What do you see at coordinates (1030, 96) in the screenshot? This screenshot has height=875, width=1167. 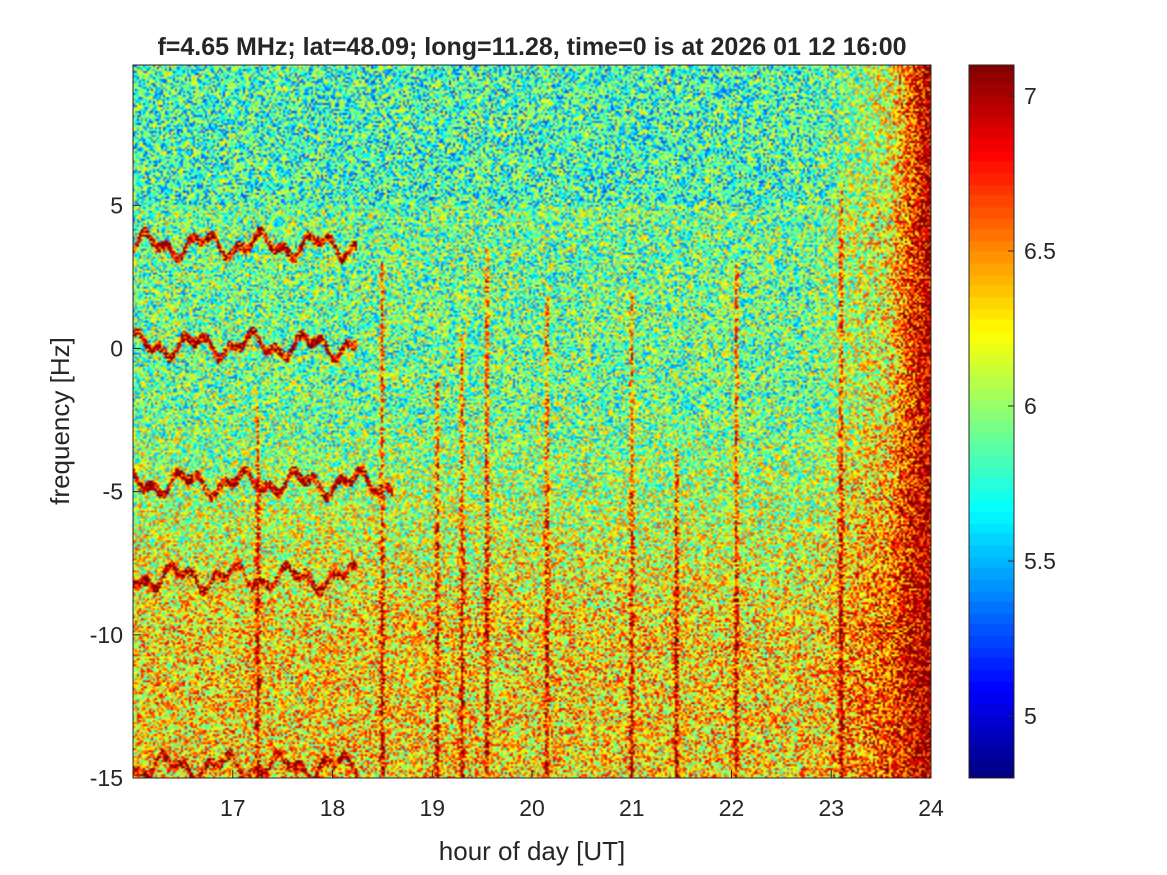 I see `colorbar-tick-label: 7` at bounding box center [1030, 96].